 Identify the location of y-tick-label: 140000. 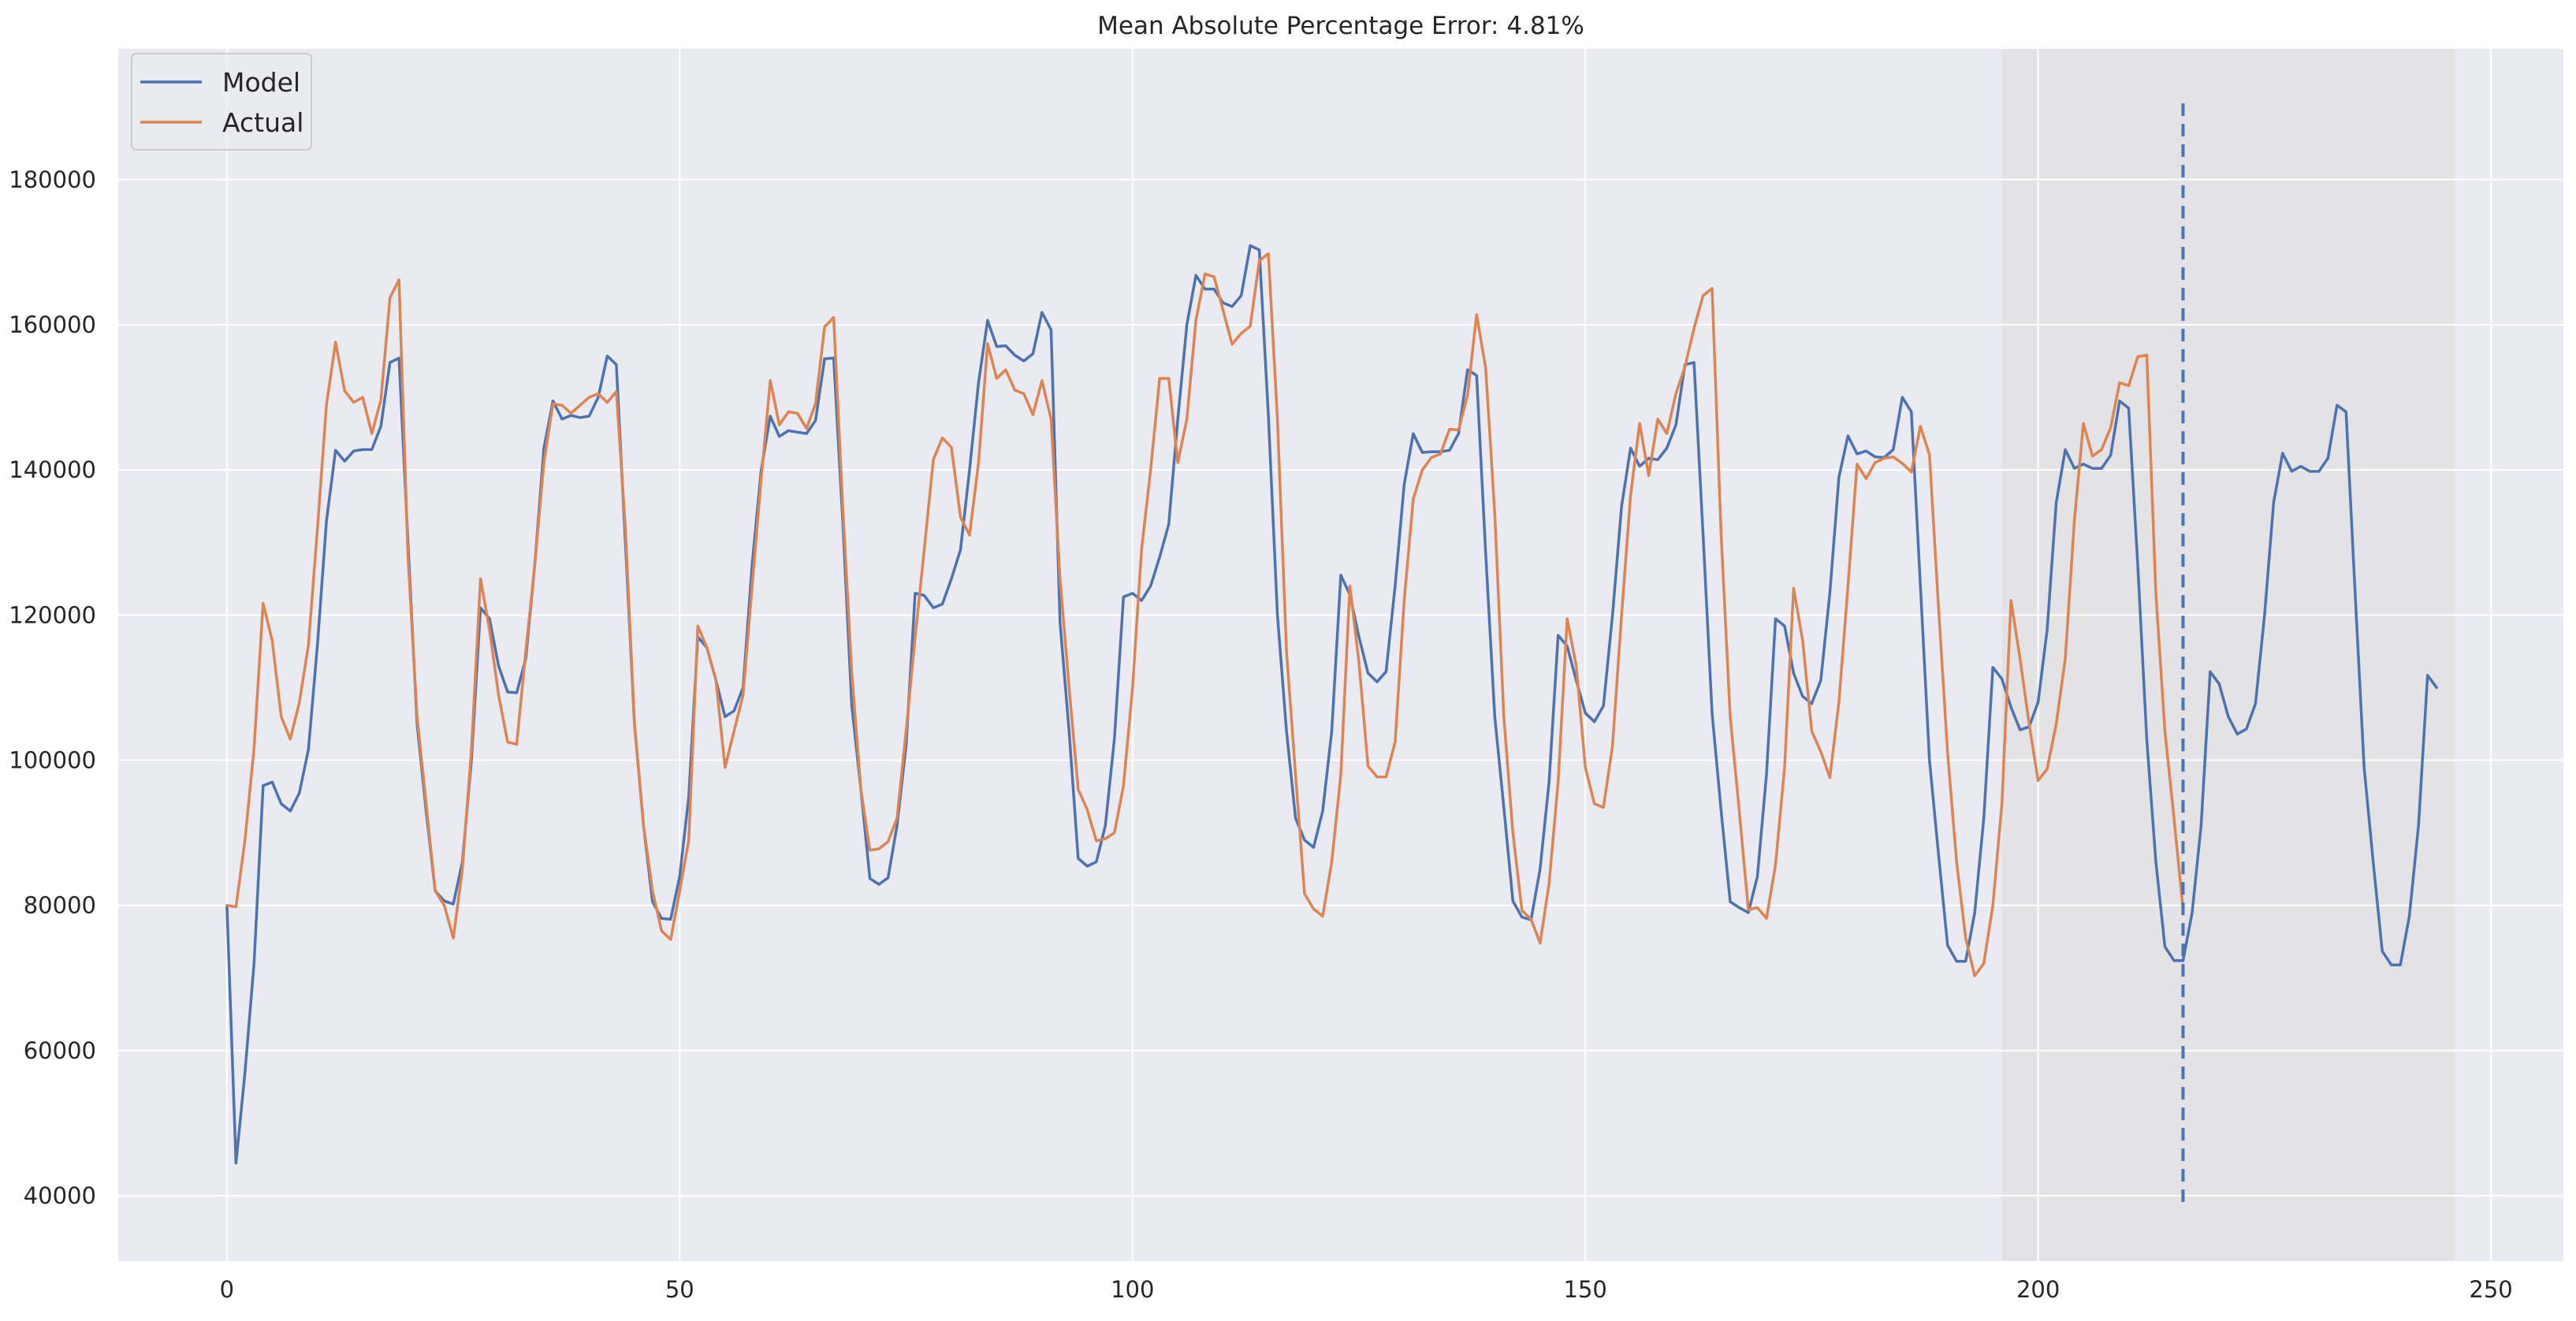
(52, 469).